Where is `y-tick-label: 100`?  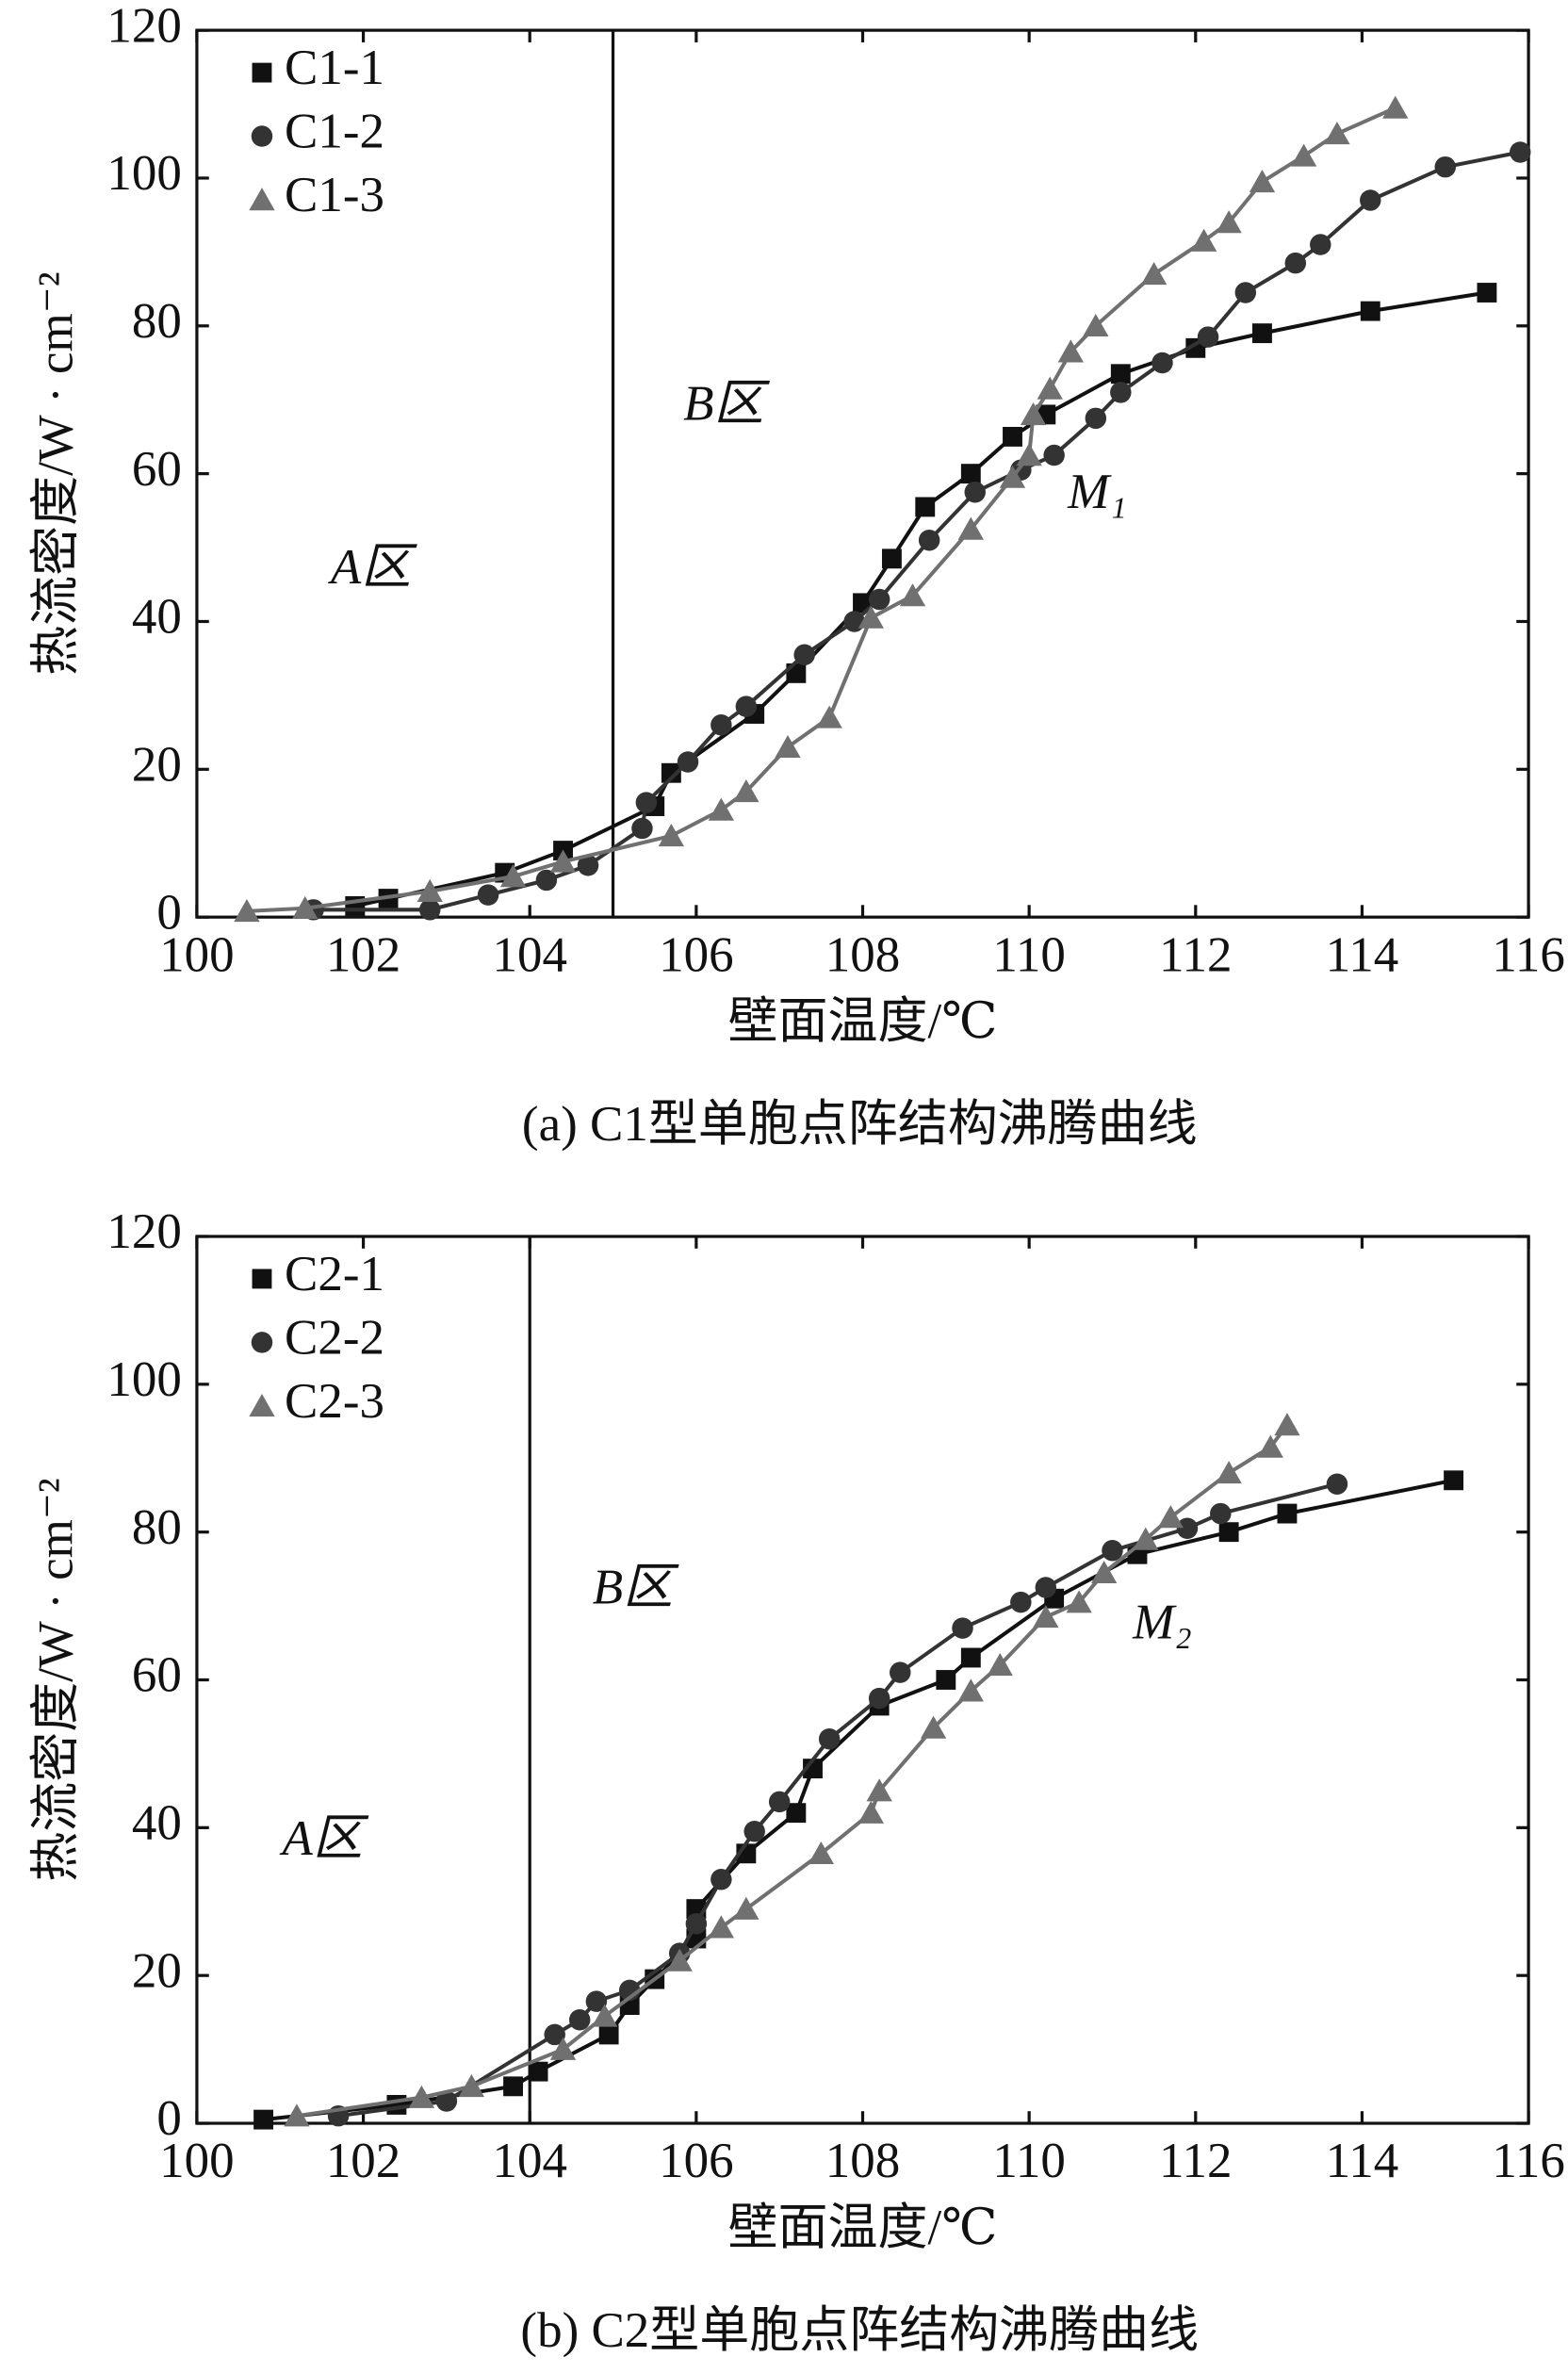
y-tick-label: 100 is located at coordinates (144, 173).